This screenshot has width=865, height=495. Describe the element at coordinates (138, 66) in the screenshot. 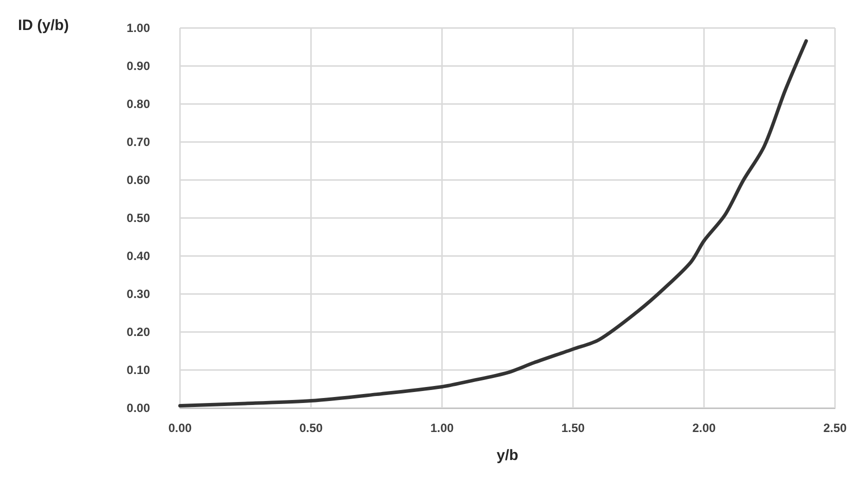

I see `y-tick-label: 0.90` at that location.